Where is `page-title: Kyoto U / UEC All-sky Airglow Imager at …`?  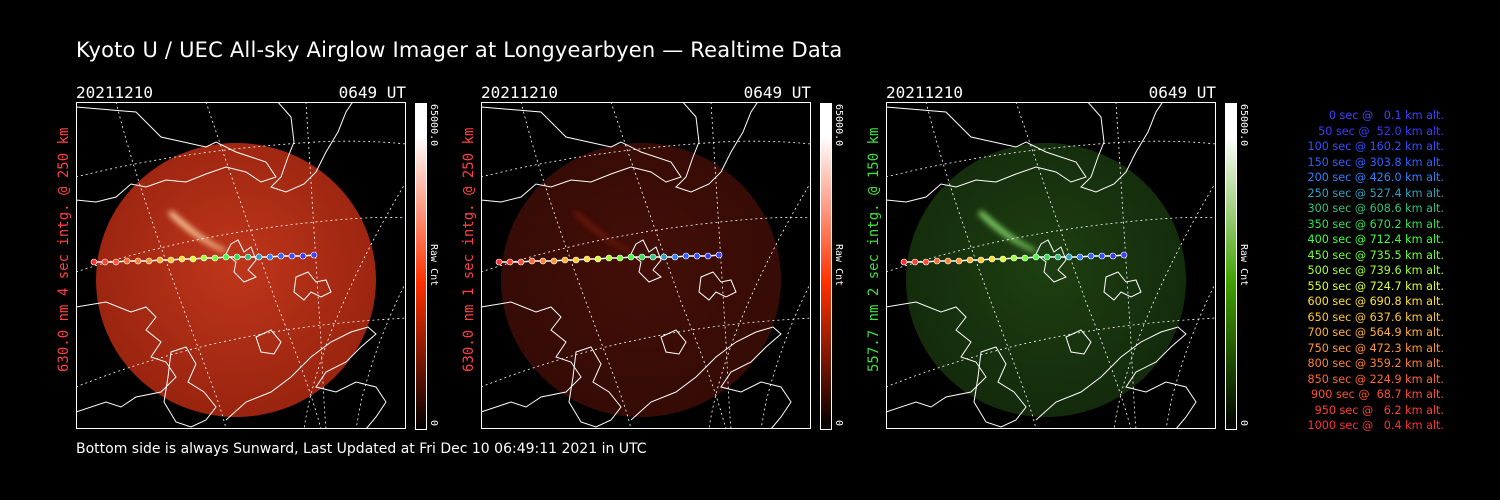
page-title: Kyoto U / UEC All-sky Airglow Imager at … is located at coordinates (459, 50).